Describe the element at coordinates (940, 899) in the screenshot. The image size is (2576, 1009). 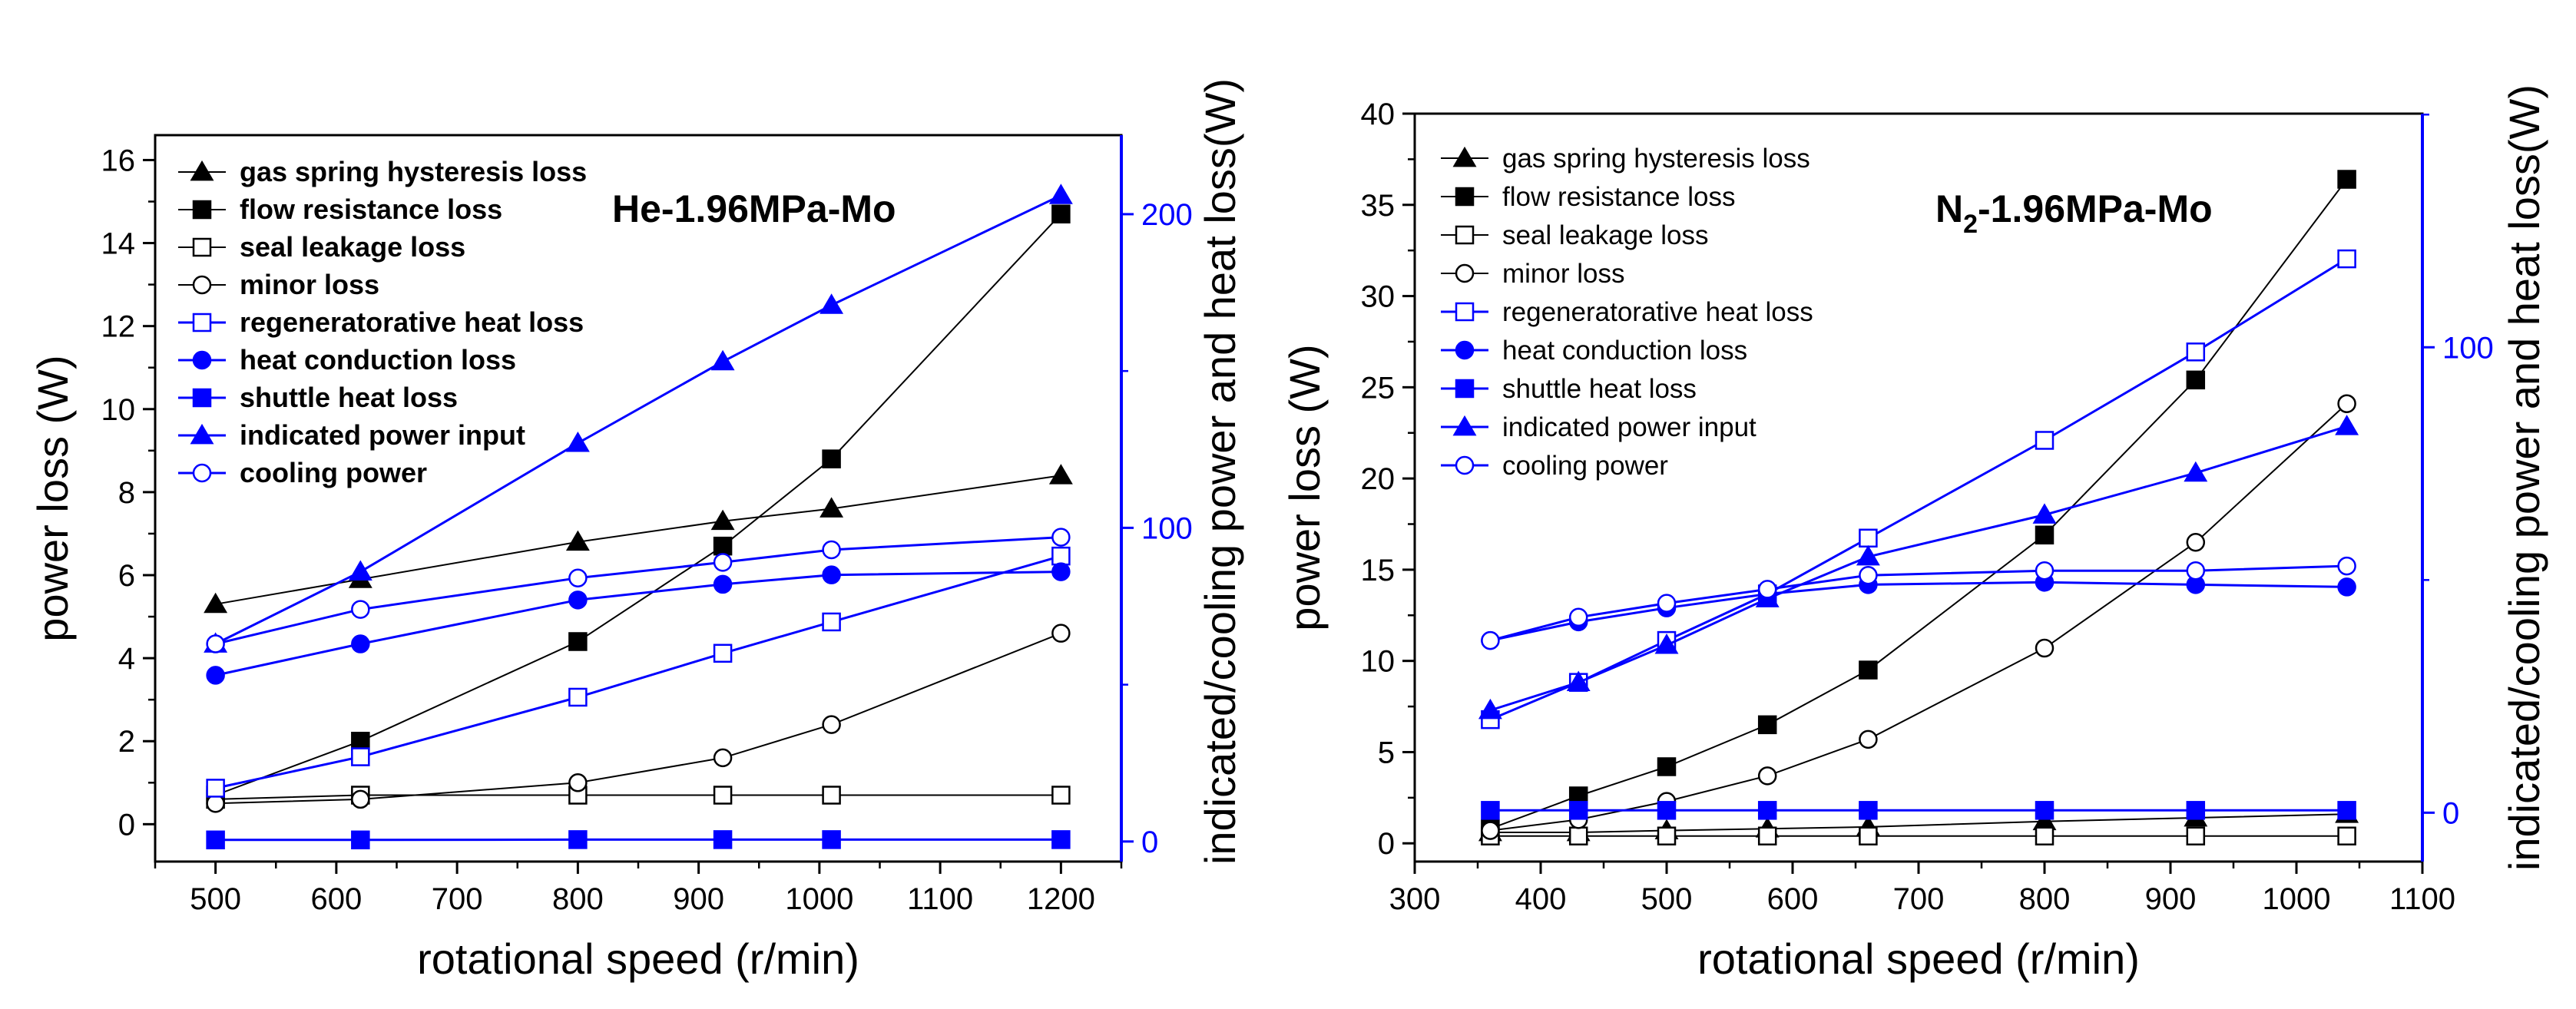
I see `x-tick-label-he-1100: 1100` at that location.